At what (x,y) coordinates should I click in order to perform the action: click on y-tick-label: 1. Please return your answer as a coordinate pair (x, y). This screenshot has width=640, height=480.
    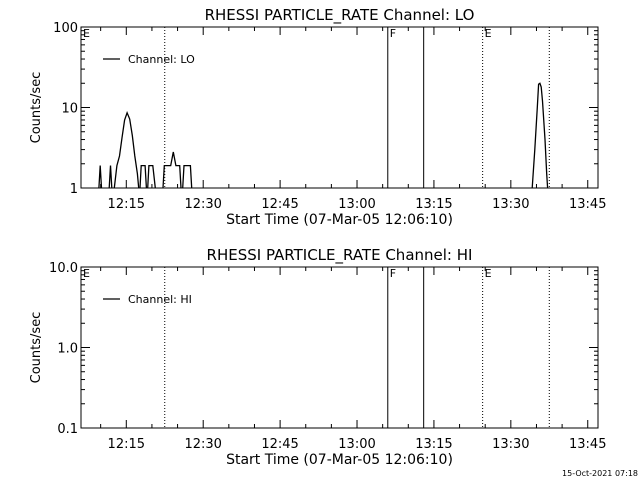
    Looking at the image, I should click on (74, 189).